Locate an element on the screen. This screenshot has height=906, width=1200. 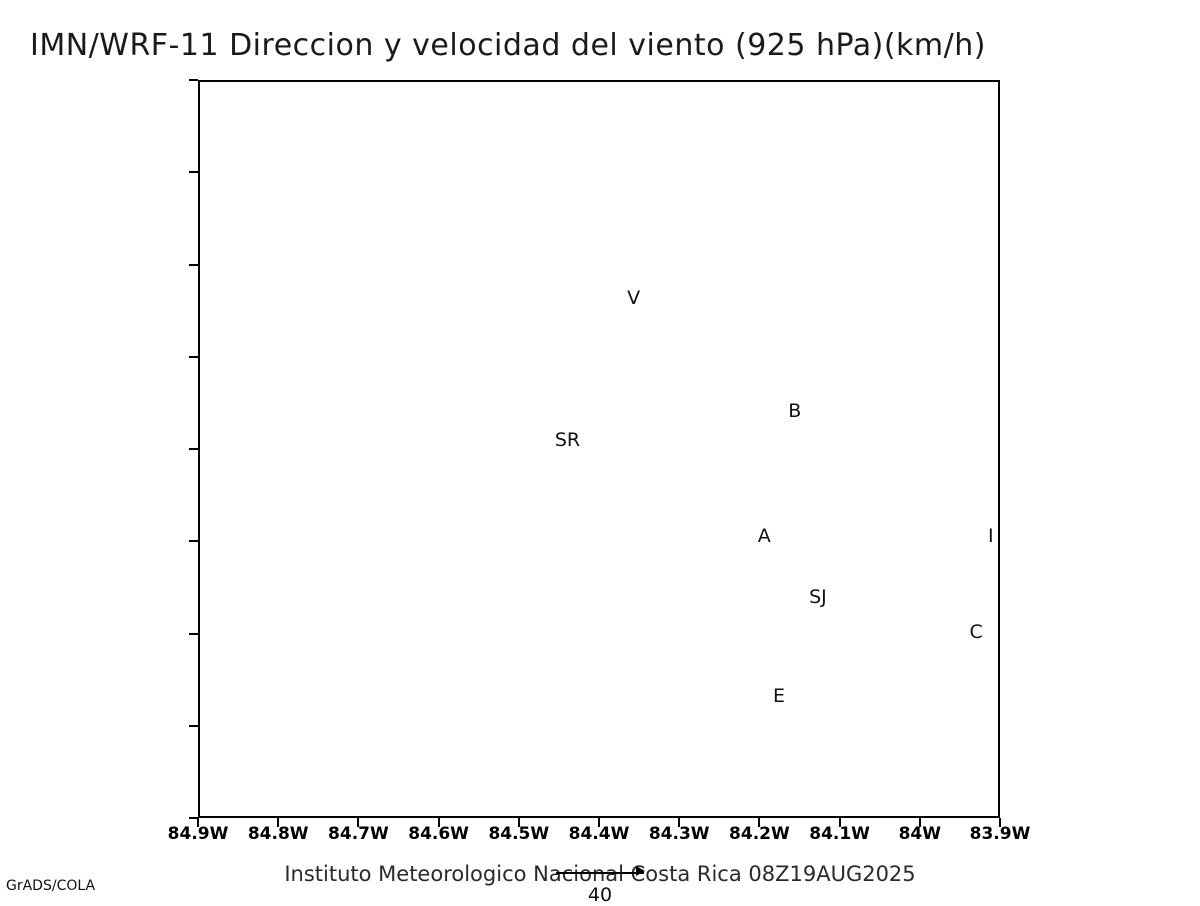
station-label-b: B is located at coordinates (795, 411).